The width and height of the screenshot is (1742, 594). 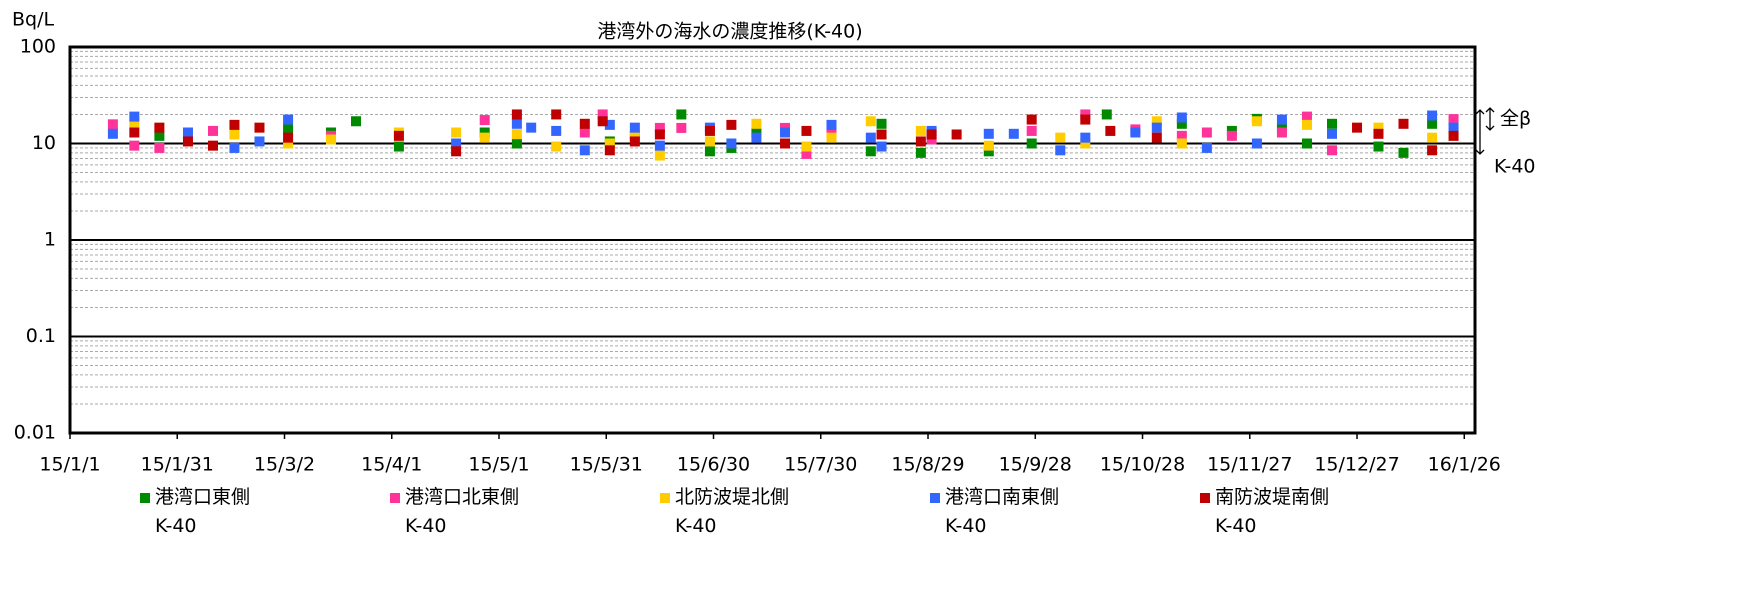 What do you see at coordinates (1515, 119) in the screenshot?
I see `annotation: 全β` at bounding box center [1515, 119].